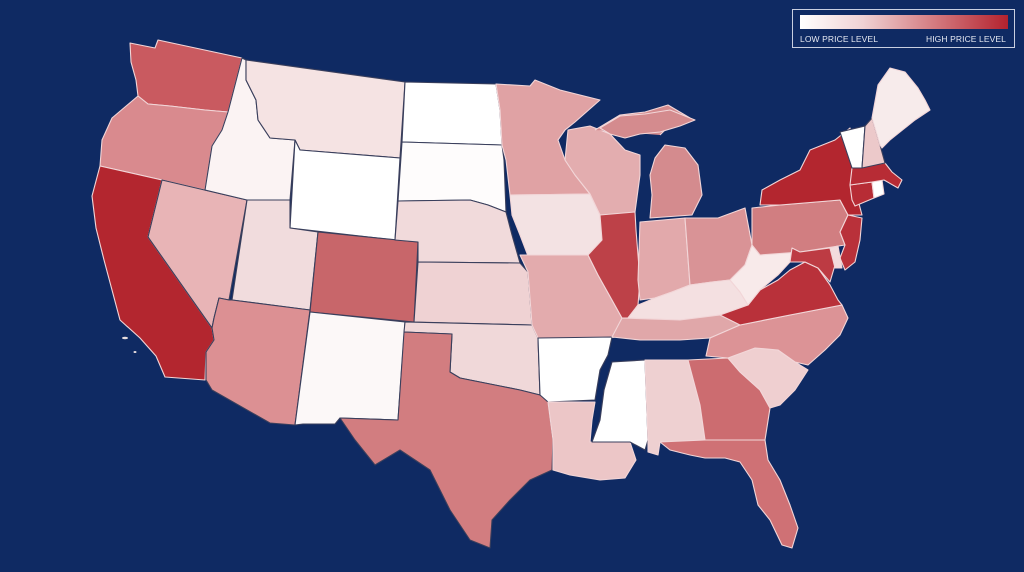 The height and width of the screenshot is (572, 1024). Describe the element at coordinates (647, 124) in the screenshot. I see `state-michigan-upper` at that location.